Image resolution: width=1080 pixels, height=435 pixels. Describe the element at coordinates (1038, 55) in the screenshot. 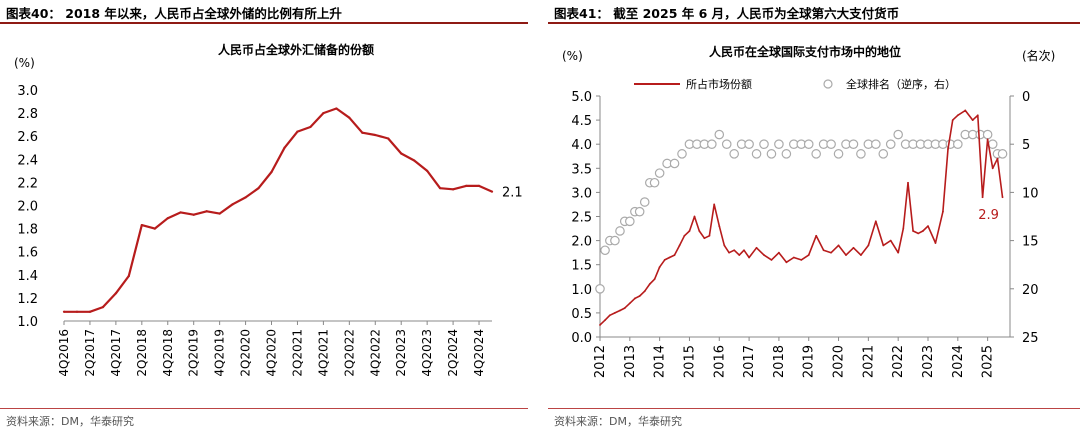

I see `right-axis-unit: (名次)` at that location.